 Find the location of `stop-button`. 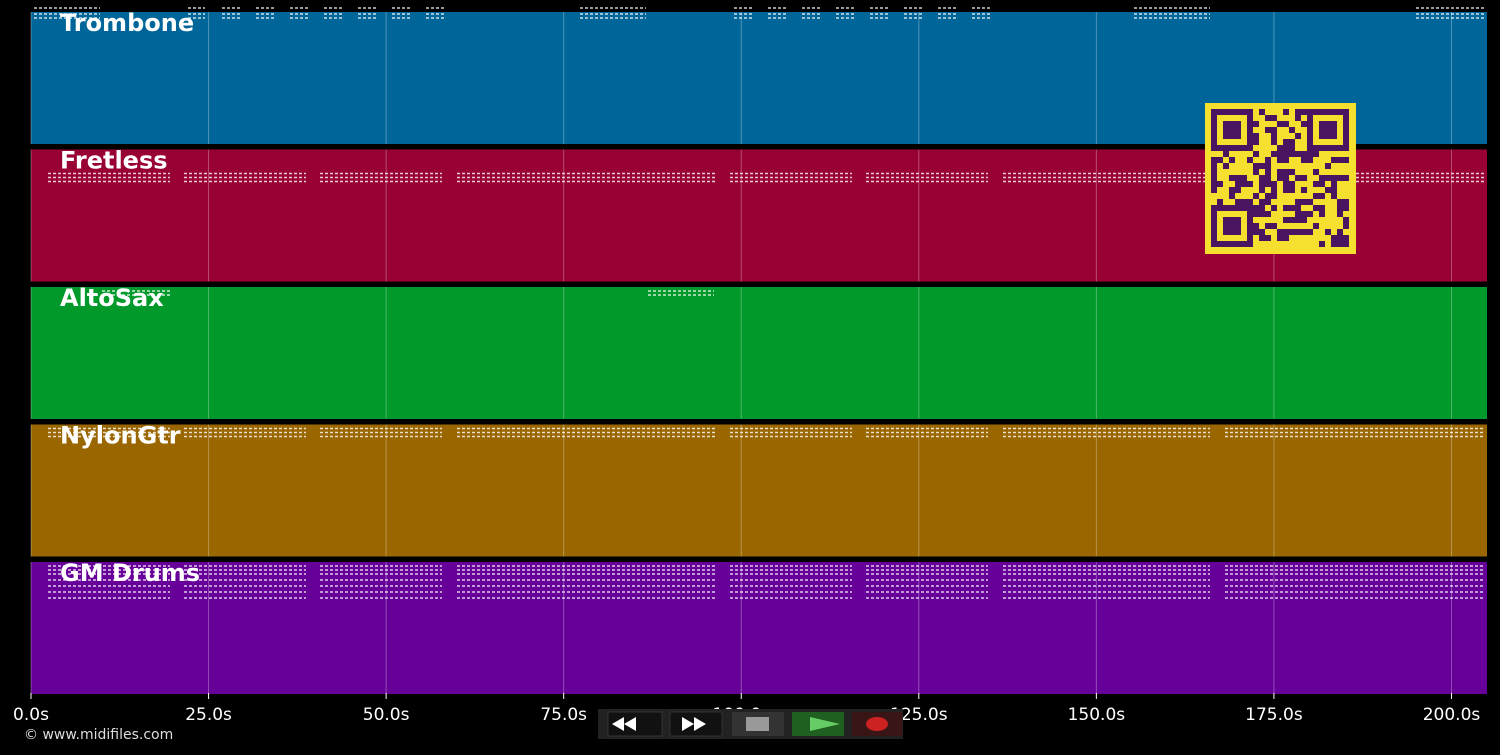

stop-button is located at coordinates (758, 724).